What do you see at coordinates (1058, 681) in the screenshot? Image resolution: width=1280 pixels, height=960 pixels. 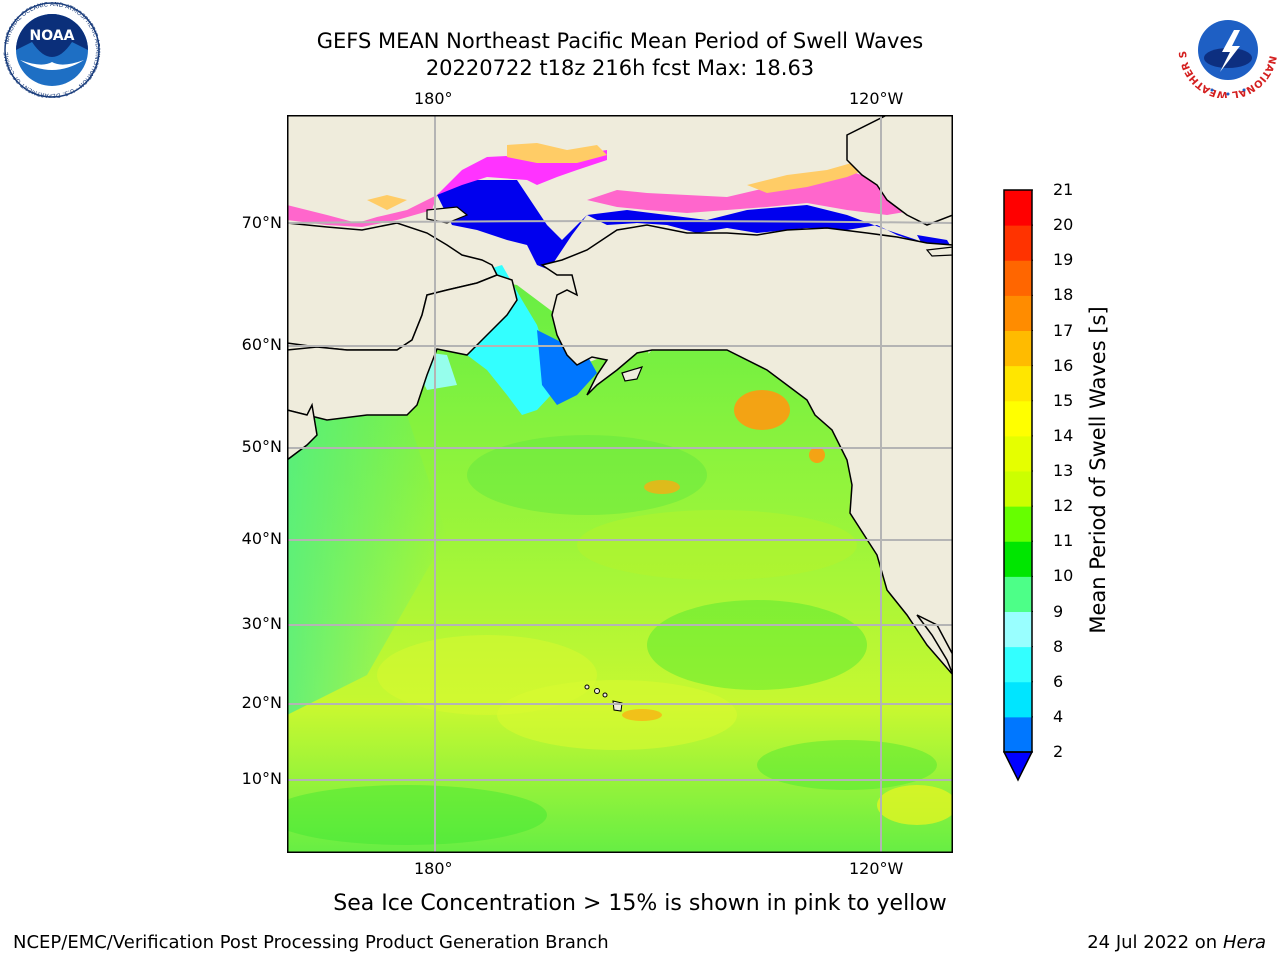 I see `colorbar-tick-label: 6` at bounding box center [1058, 681].